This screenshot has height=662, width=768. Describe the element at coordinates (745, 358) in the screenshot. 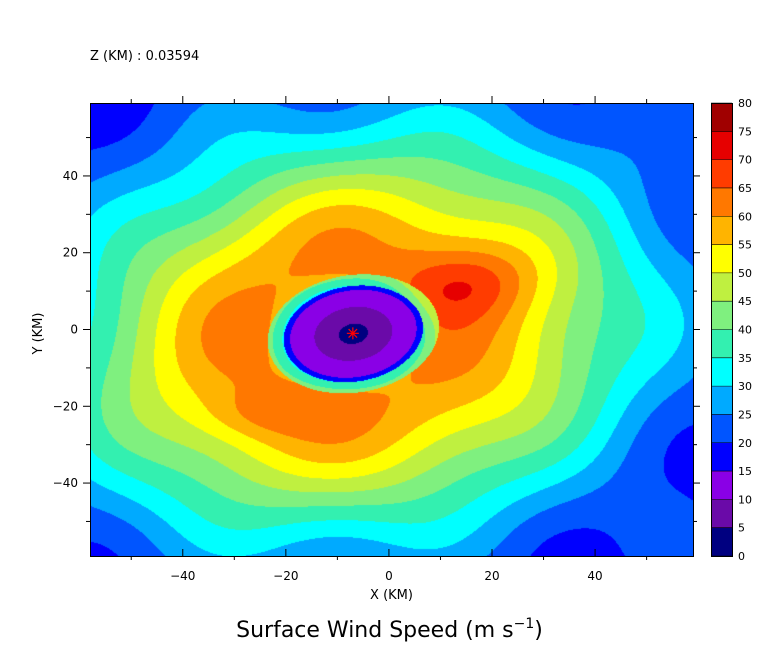

I see `colorbar-label: 35` at that location.